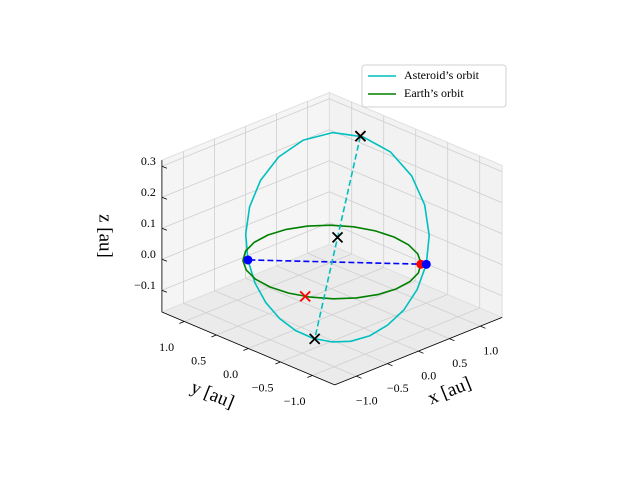  What do you see at coordinates (263, 387) in the screenshot?
I see `y-tick-label: −0.5` at bounding box center [263, 387].